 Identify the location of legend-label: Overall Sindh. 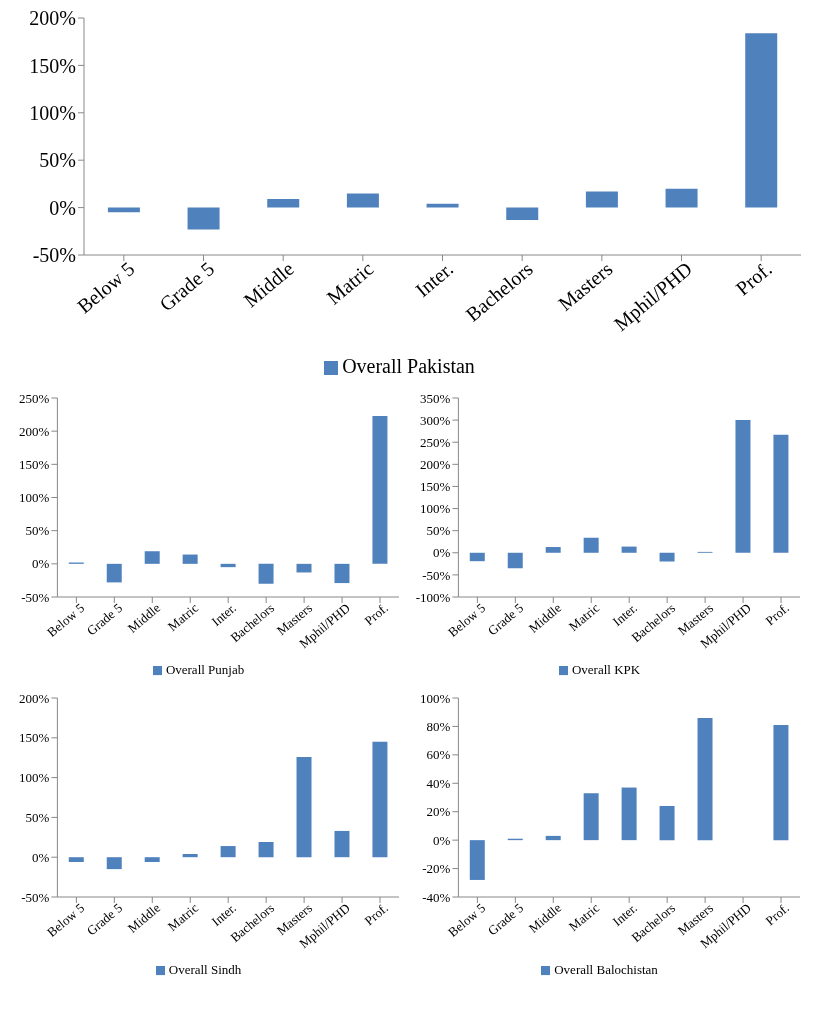
(205, 969).